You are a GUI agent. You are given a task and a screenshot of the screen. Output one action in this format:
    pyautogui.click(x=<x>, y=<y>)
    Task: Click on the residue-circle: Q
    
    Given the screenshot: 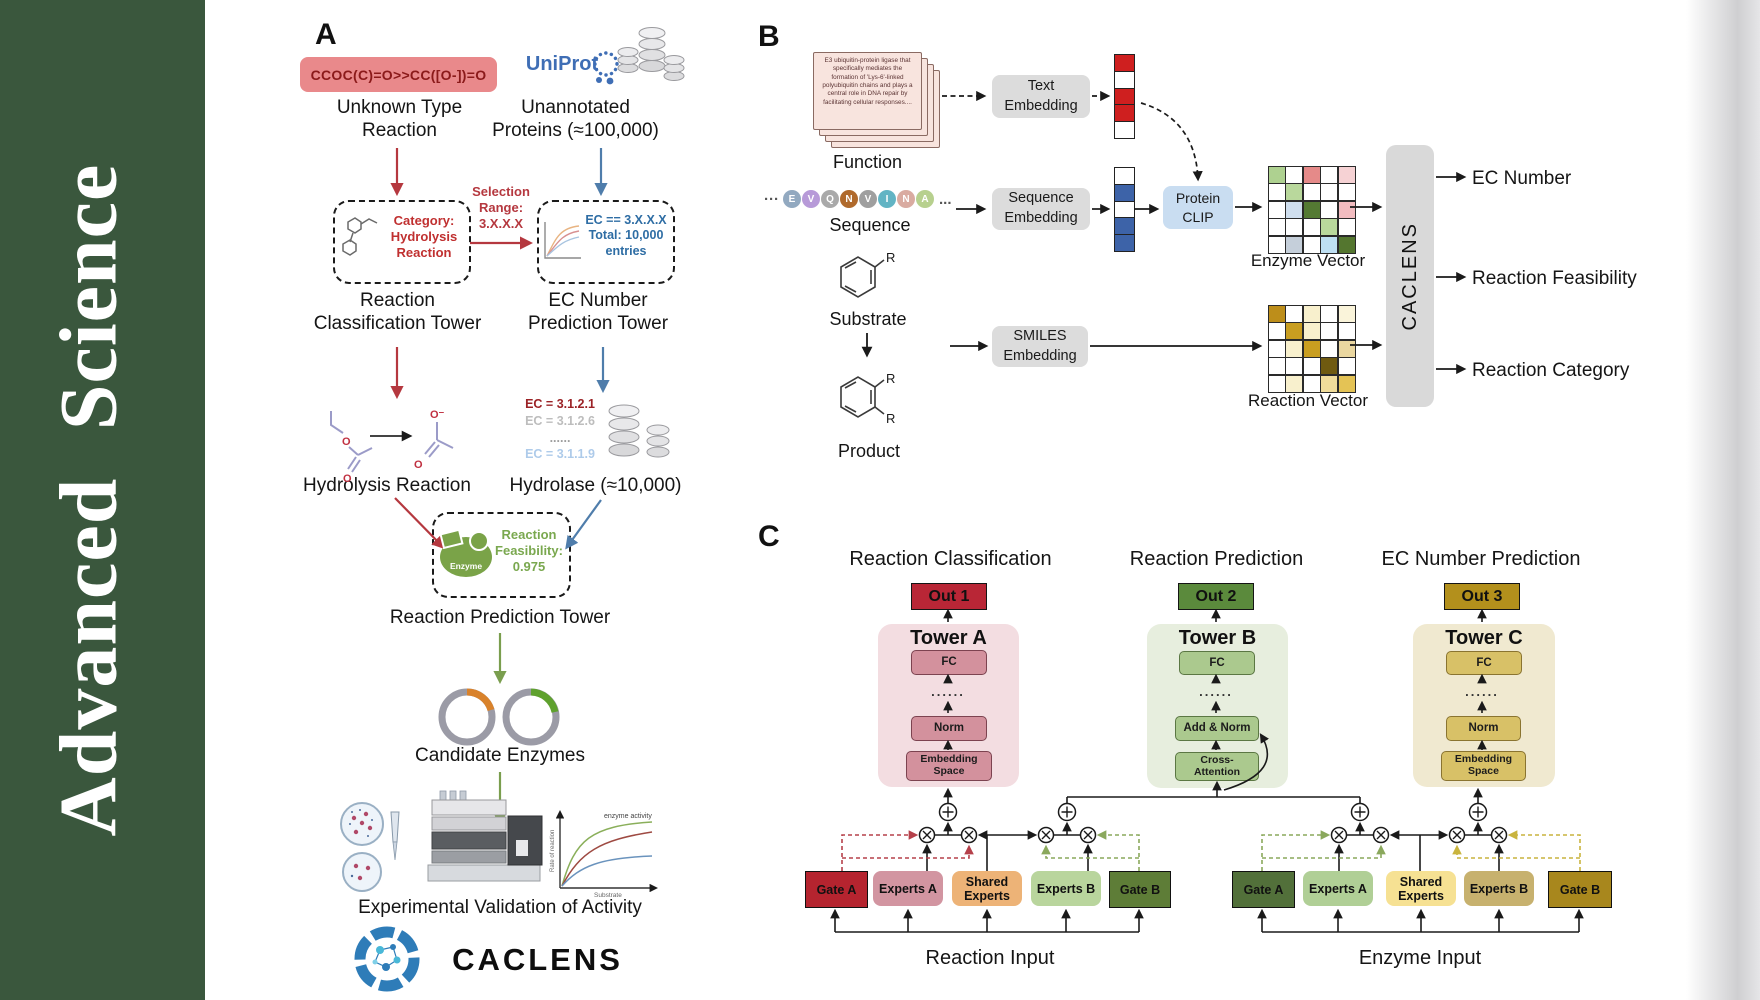 What is the action you would take?
    pyautogui.click(x=830, y=199)
    